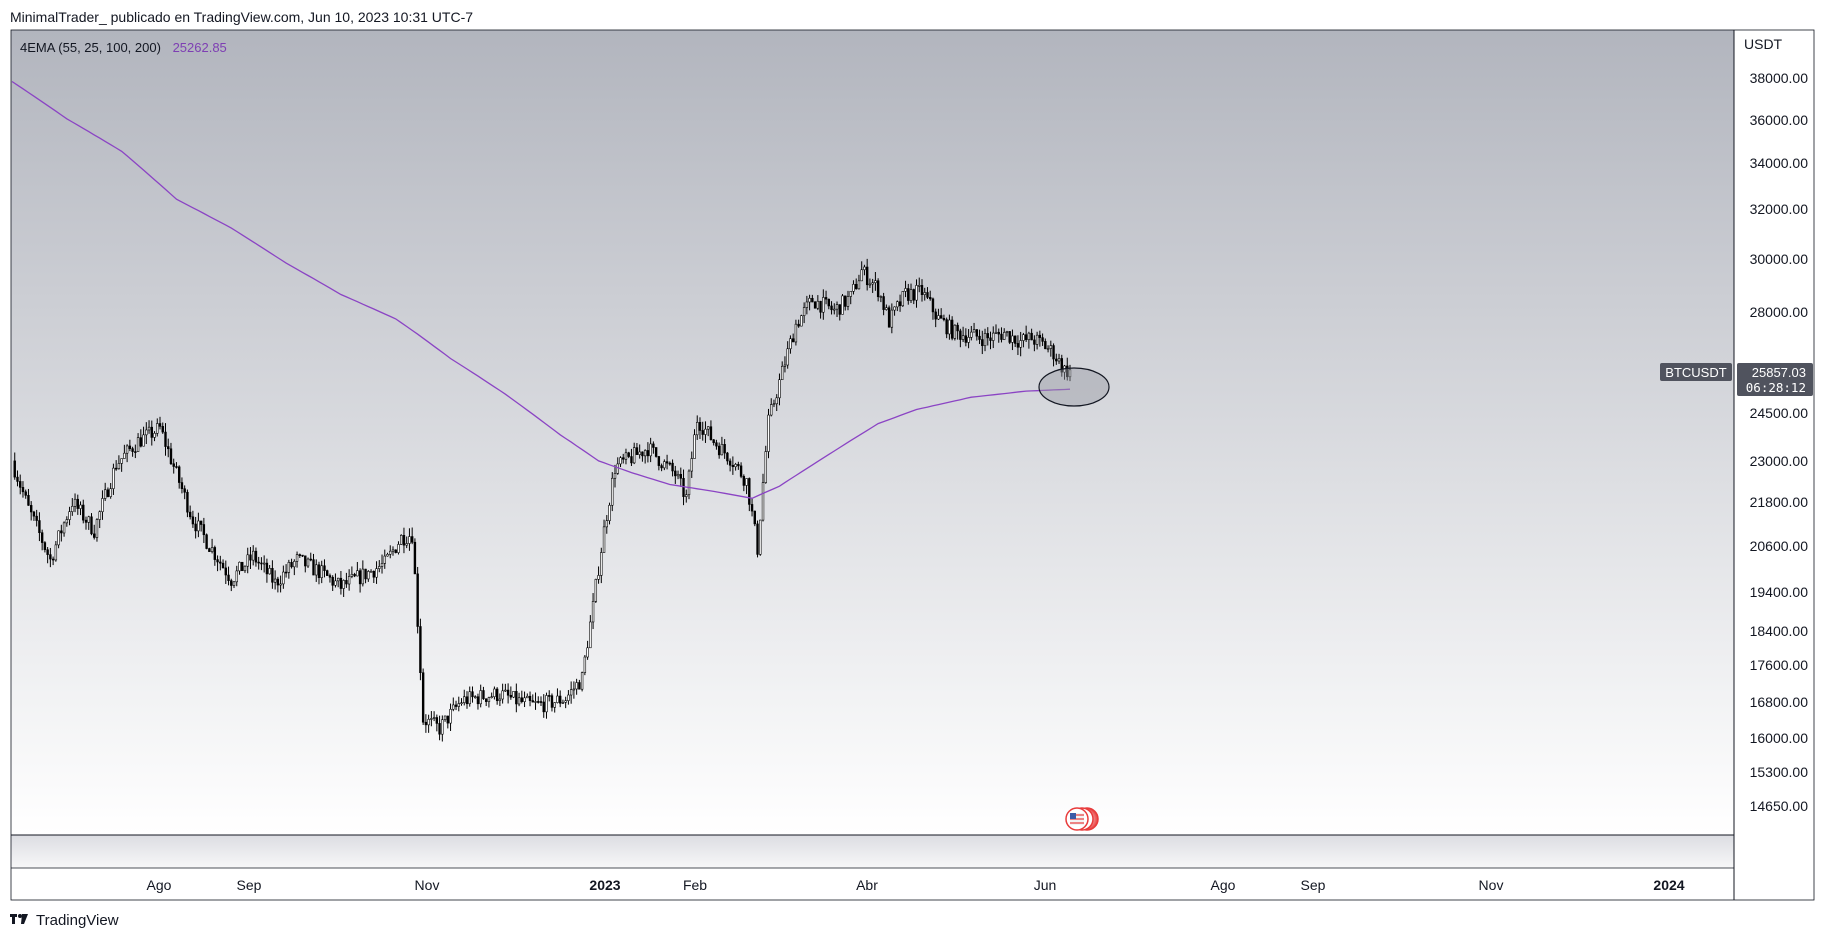 This screenshot has height=939, width=1825. What do you see at coordinates (695, 885) in the screenshot?
I see `x-tick-label: Feb` at bounding box center [695, 885].